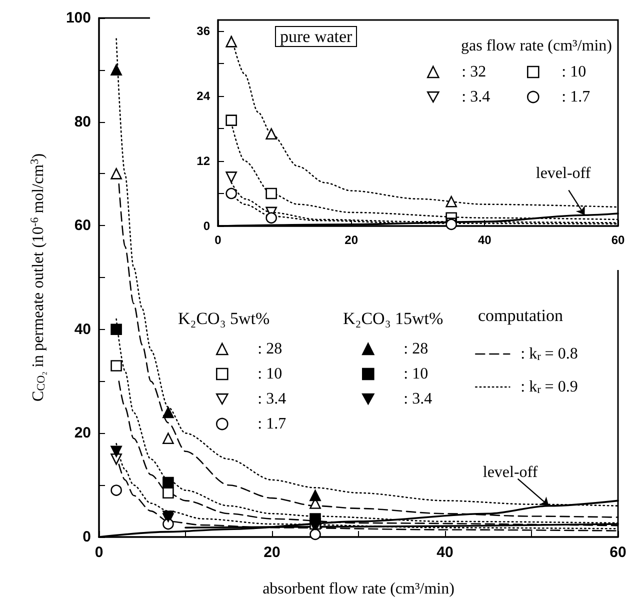 Image resolution: width=630 pixels, height=616 pixels. What do you see at coordinates (82, 121) in the screenshot?
I see `y-tick-label: 80` at bounding box center [82, 121].